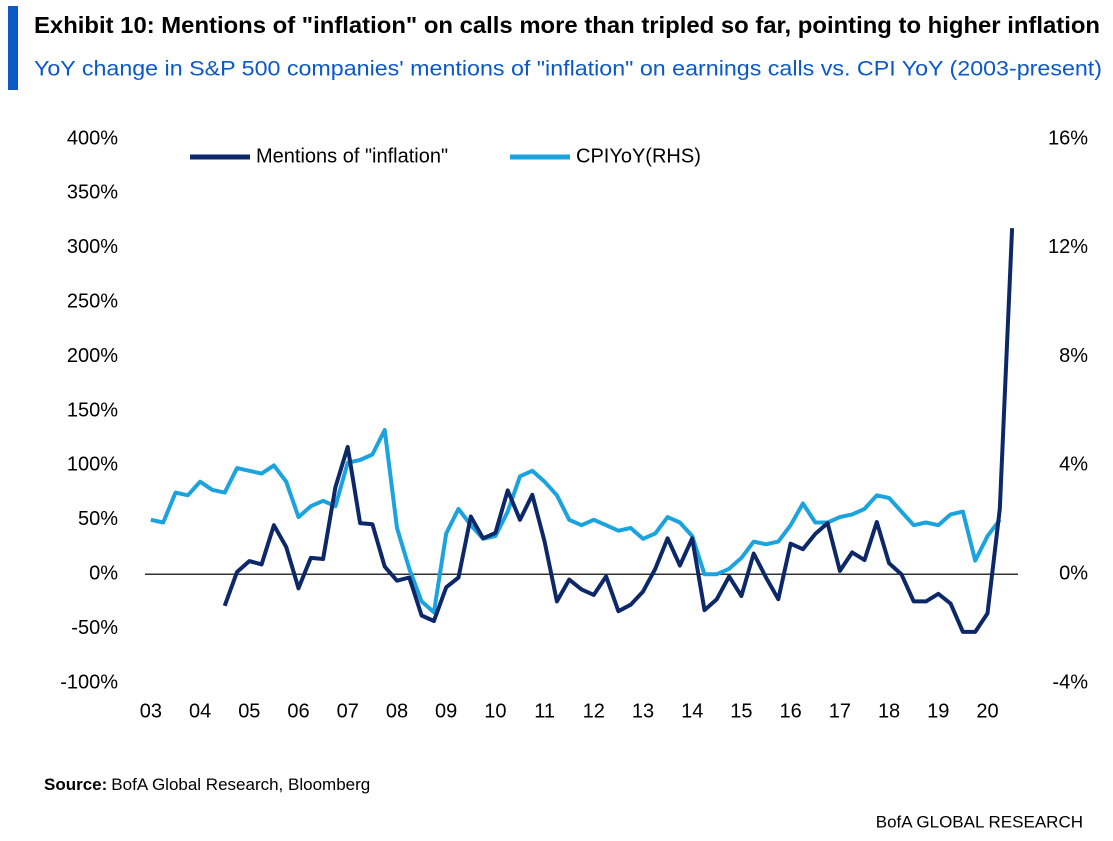 The image size is (1113, 841). I want to click on x-tick-label: 15, so click(741, 711).